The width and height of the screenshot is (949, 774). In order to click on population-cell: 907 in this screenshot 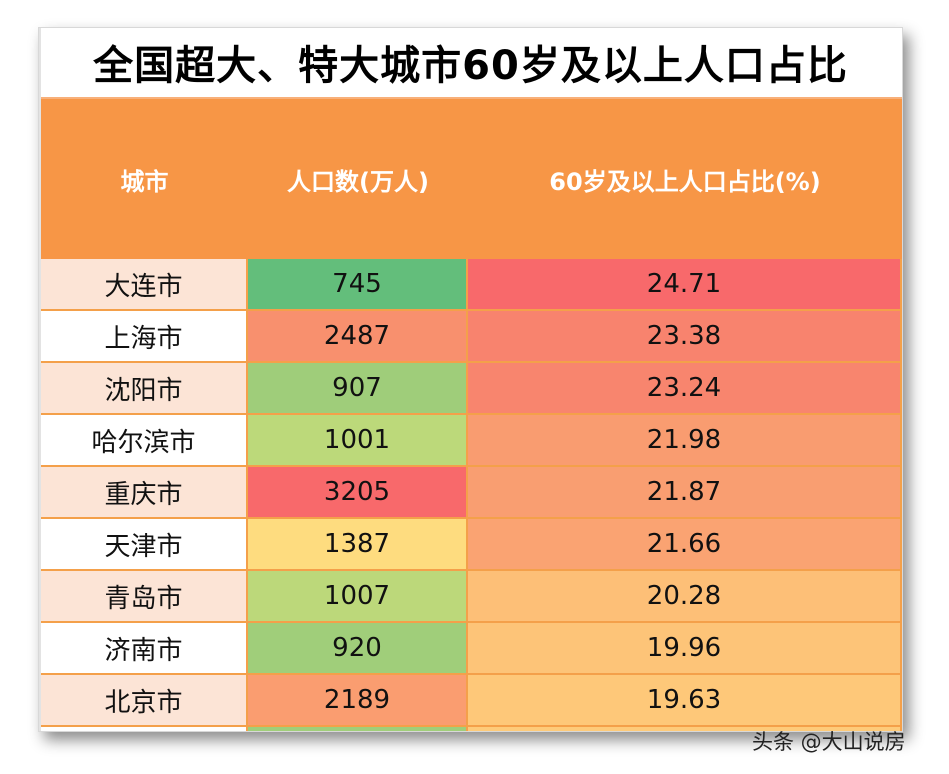, I will do `click(358, 388)`.